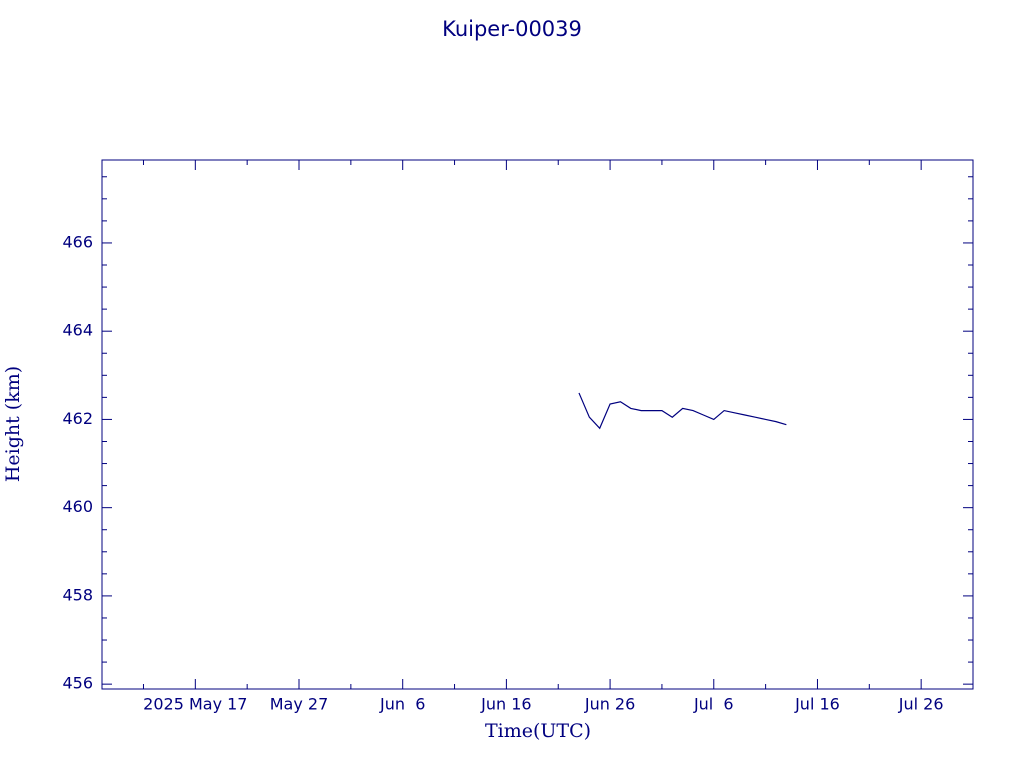 Image resolution: width=1024 pixels, height=768 pixels. Describe the element at coordinates (77, 330) in the screenshot. I see `y-tick-label: 464` at that location.